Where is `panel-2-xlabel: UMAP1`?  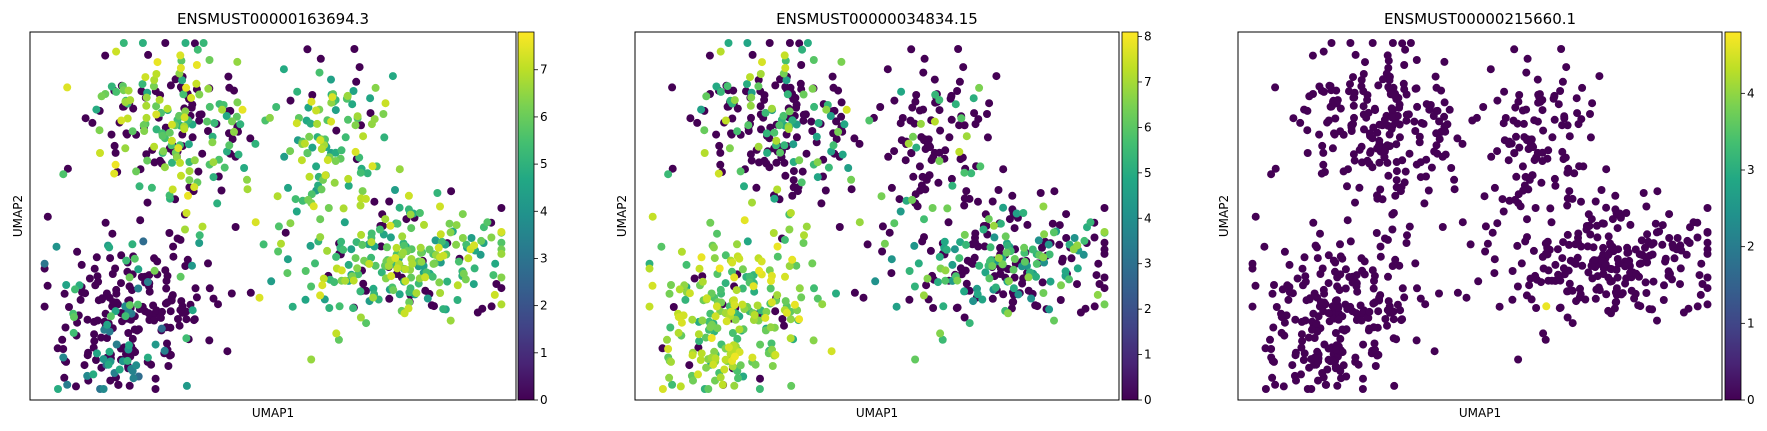
panel-2-xlabel: UMAP1 is located at coordinates (877, 413).